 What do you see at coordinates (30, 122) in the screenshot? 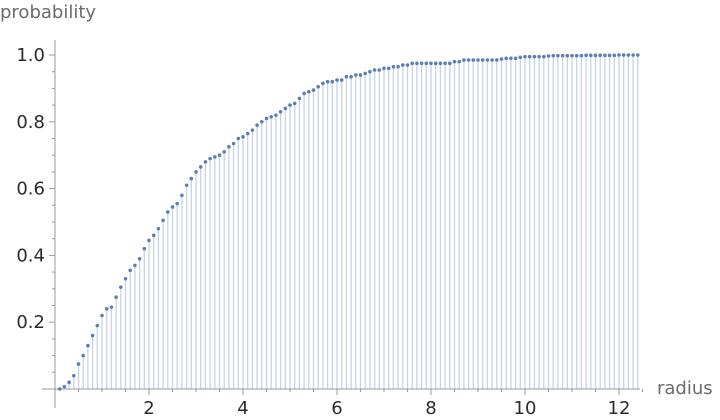
I see `y-tick-label: 0.8` at bounding box center [30, 122].